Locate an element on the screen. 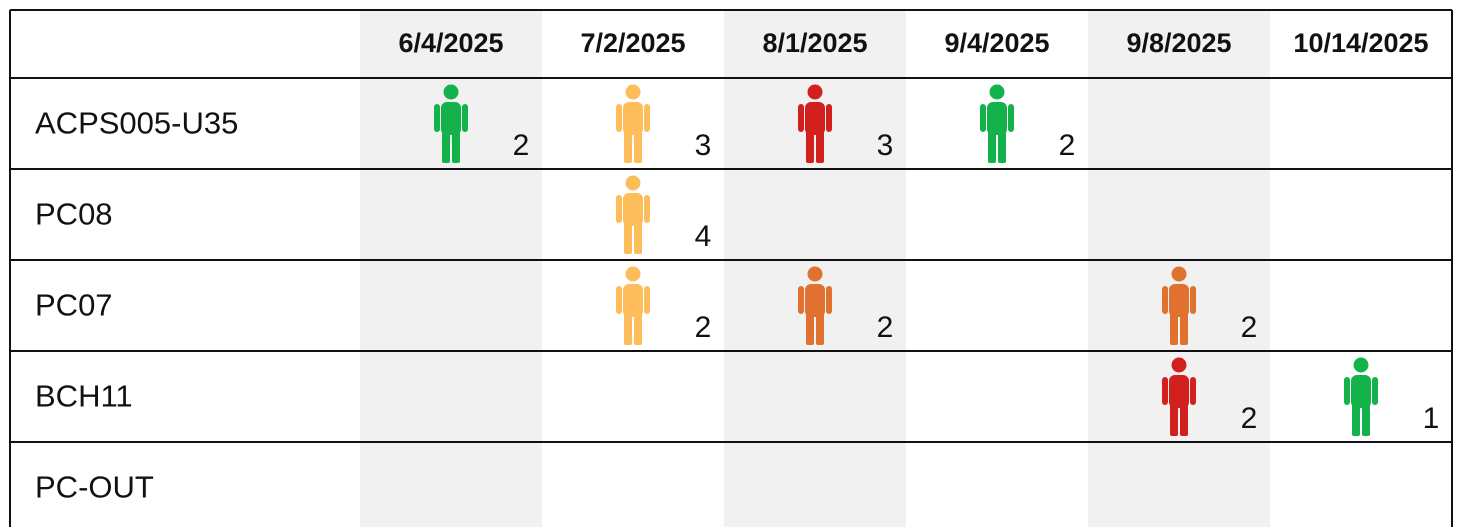 This screenshot has width=1461, height=532. row-label: PC07 is located at coordinates (74, 305).